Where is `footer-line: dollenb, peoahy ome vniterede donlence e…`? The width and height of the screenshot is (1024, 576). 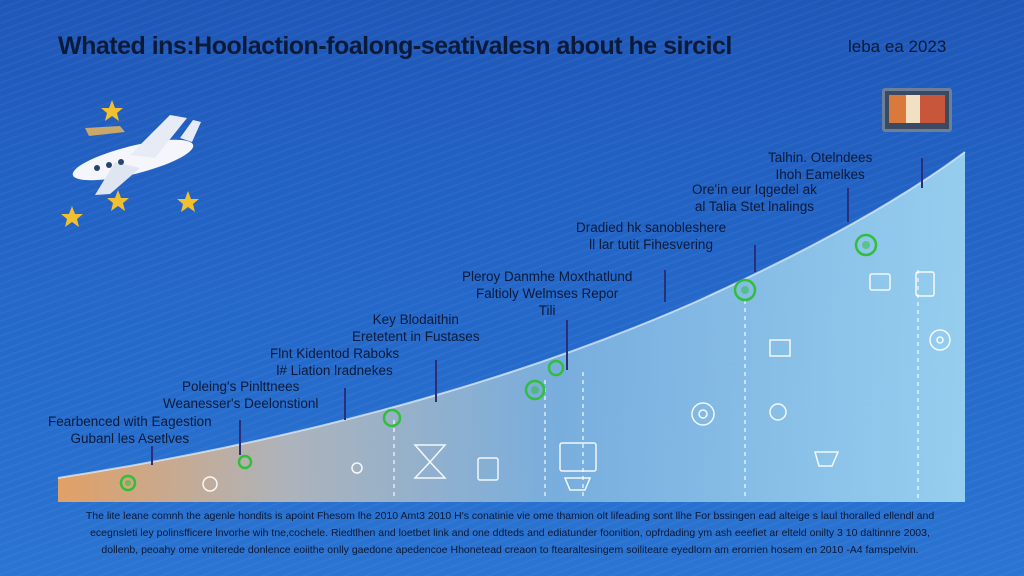 footer-line: dollenb, peoahy ome vniterede donlence e… is located at coordinates (510, 550).